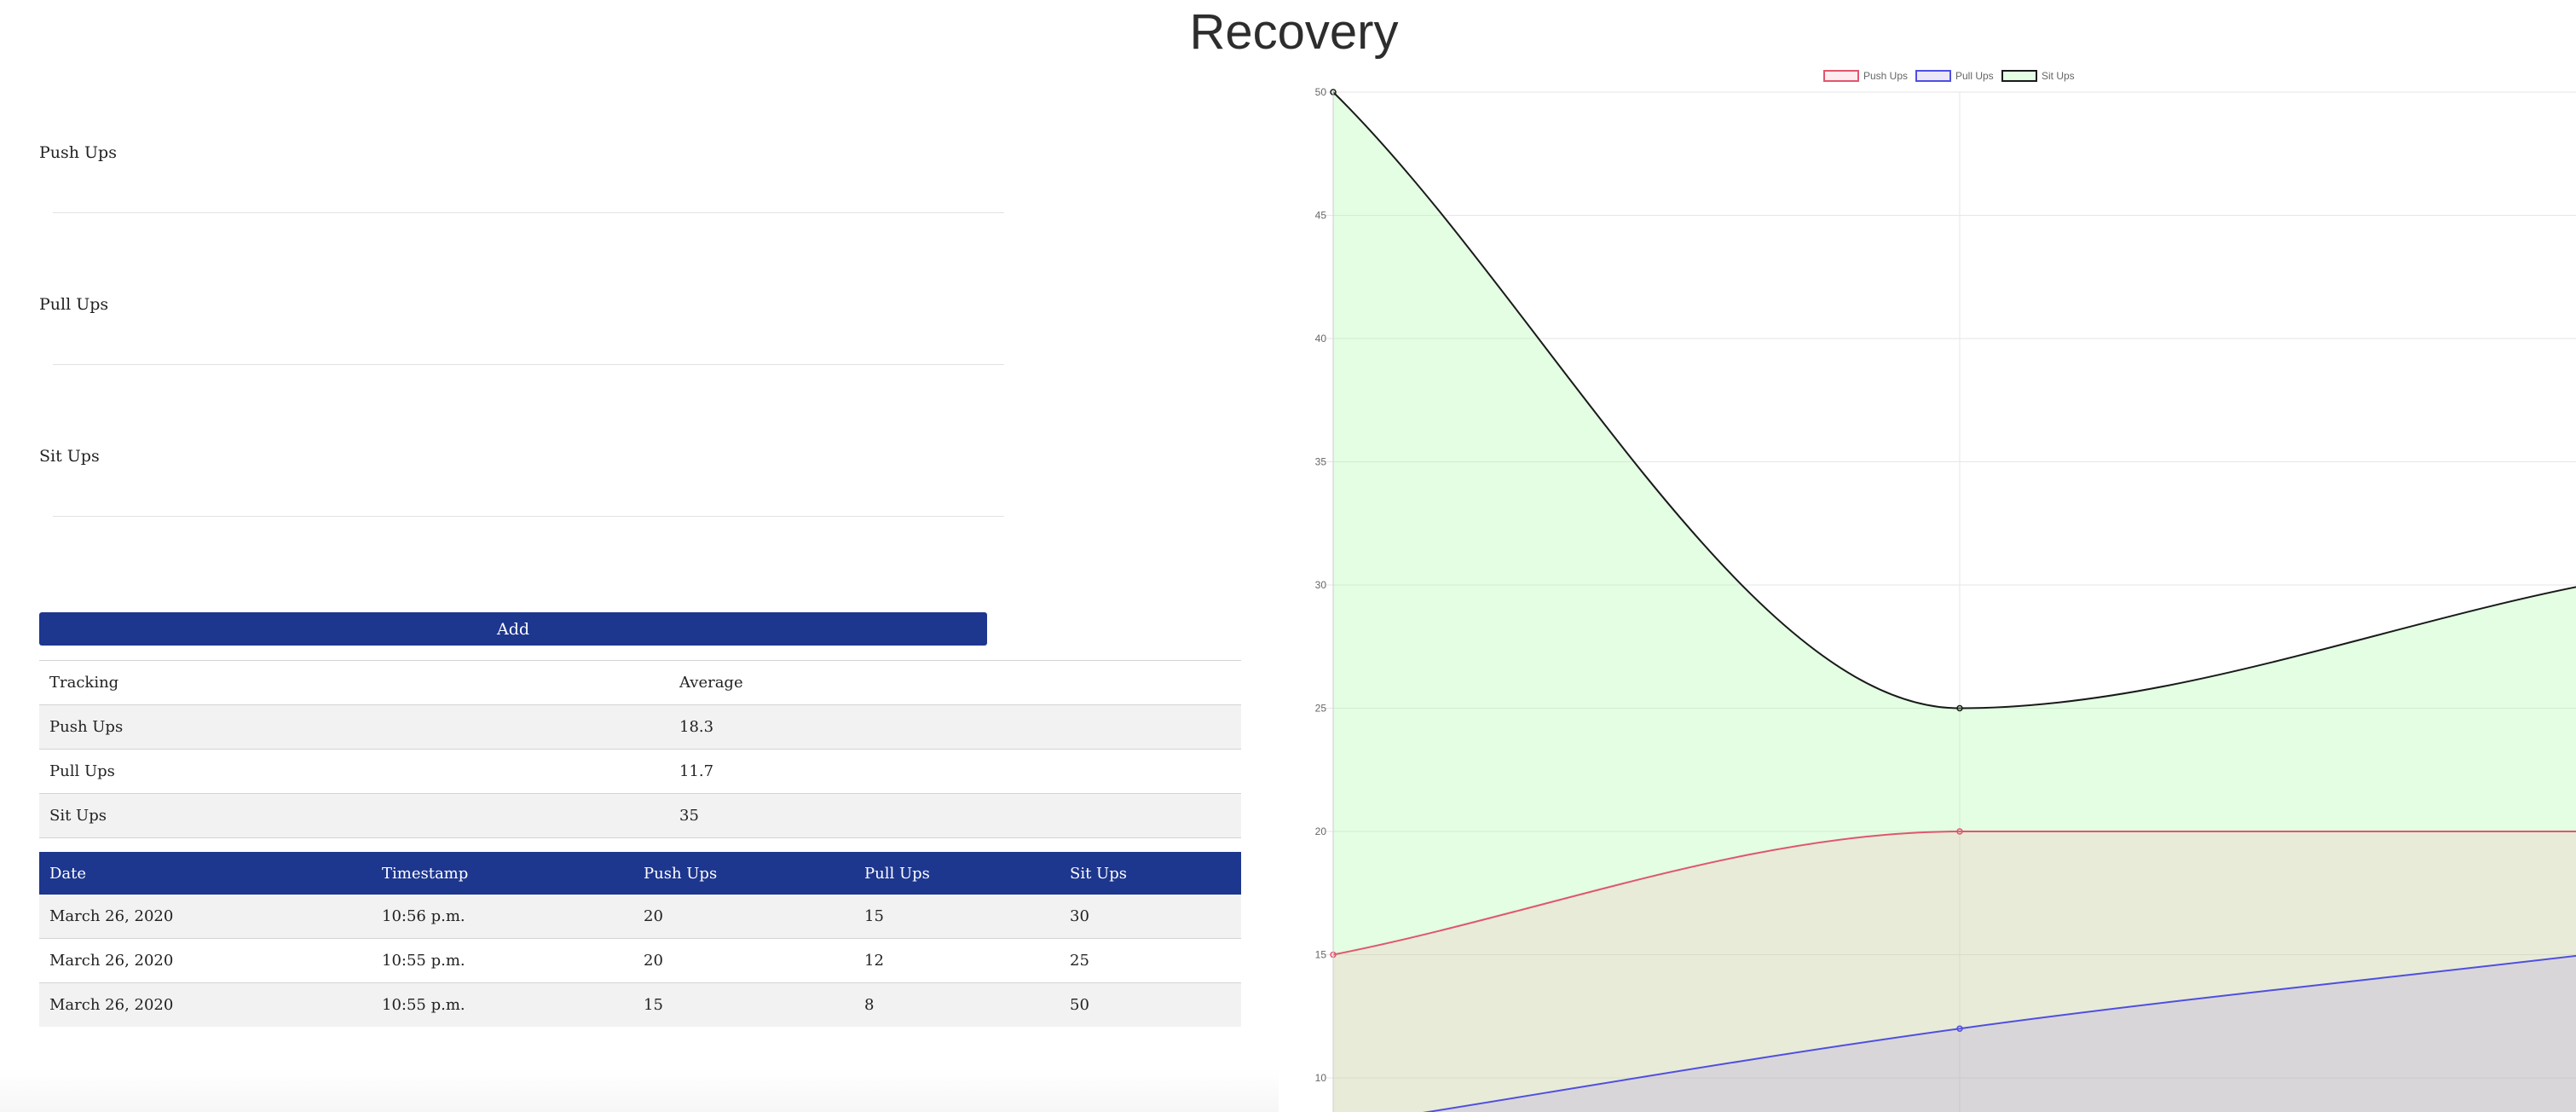 This screenshot has height=1112, width=2576. Describe the element at coordinates (957, 873) in the screenshot. I see `log-header-pull-ups: Pull Ups` at that location.